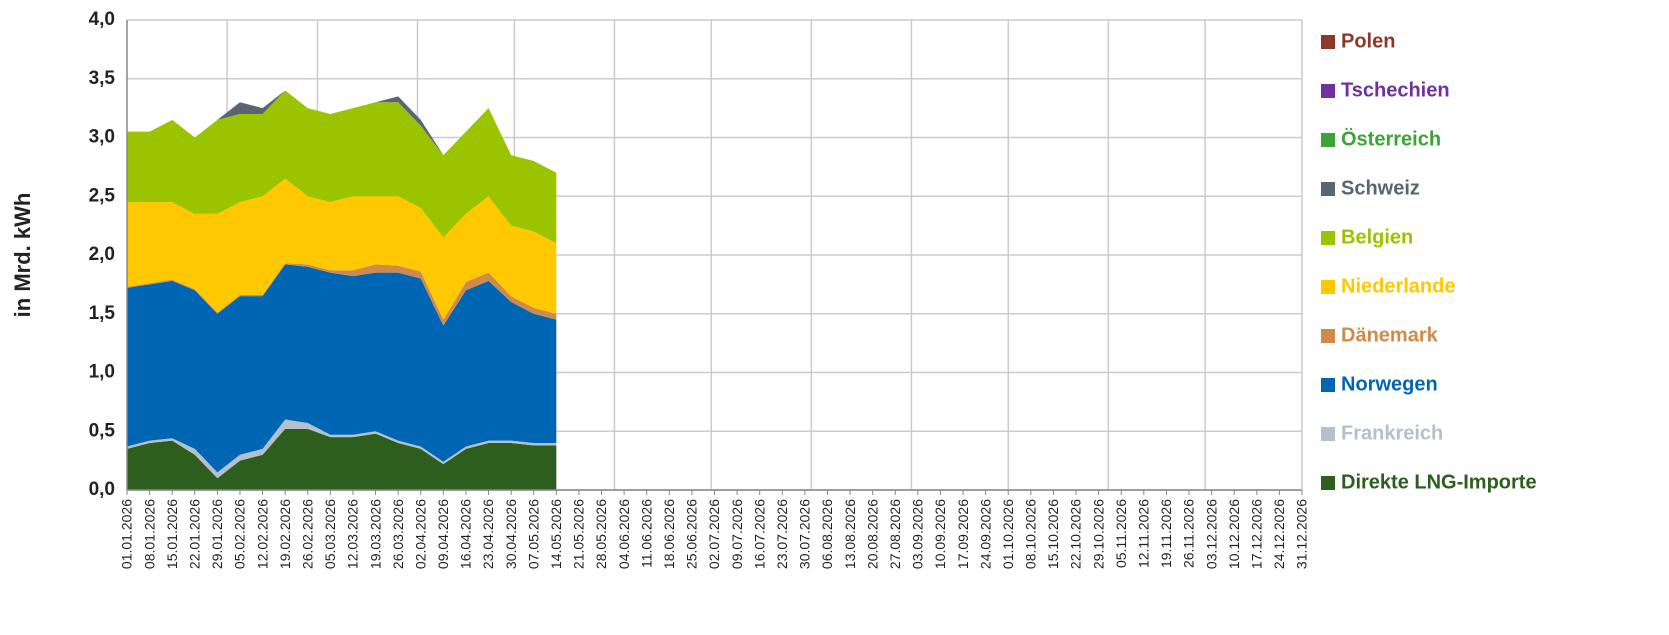  What do you see at coordinates (1144, 533) in the screenshot?
I see `x-tick-label: 12.11.2026` at bounding box center [1144, 533].